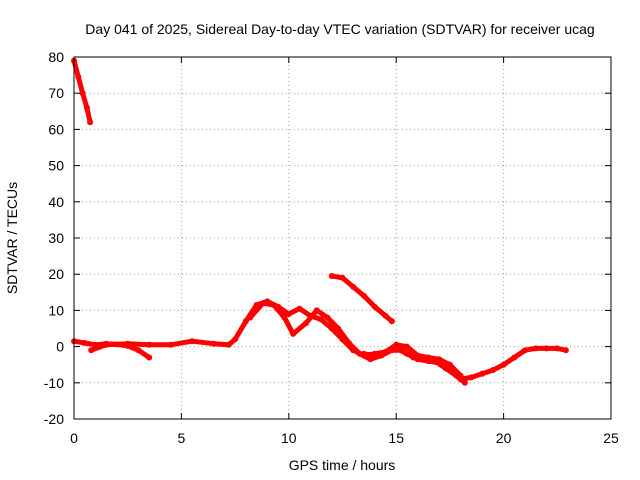 The width and height of the screenshot is (640, 480). Describe the element at coordinates (56, 129) in the screenshot. I see `y-tick-label: 60` at that location.